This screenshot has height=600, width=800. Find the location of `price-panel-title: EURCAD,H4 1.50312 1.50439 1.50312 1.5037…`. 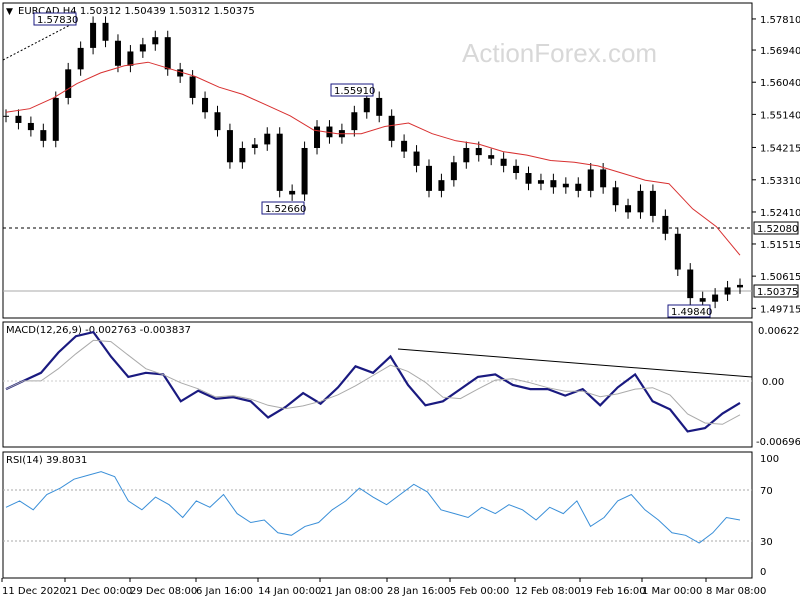

price-panel-title: EURCAD,H4 1.50312 1.50439 1.50312 1.5037… is located at coordinates (136, 11).